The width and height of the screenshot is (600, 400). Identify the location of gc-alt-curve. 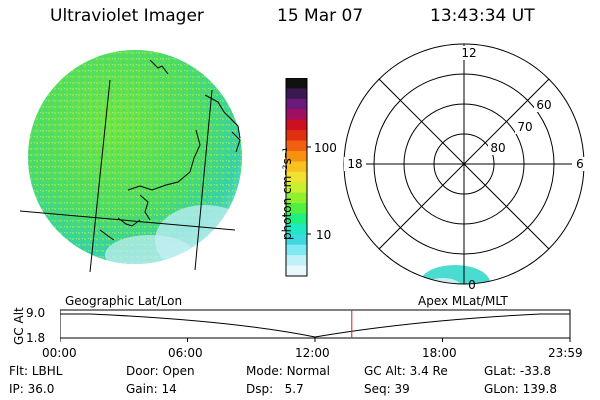
(315, 325).